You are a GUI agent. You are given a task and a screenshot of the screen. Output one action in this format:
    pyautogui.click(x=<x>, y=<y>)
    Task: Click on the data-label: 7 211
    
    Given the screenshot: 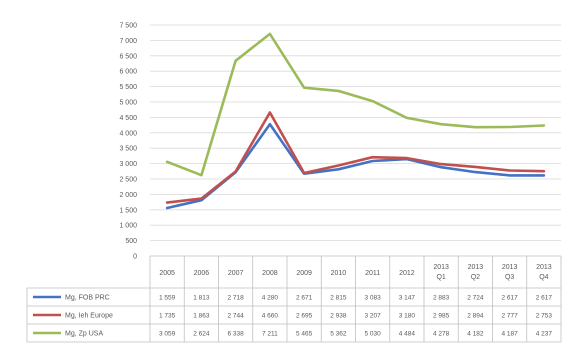 What is the action you would take?
    pyautogui.click(x=270, y=334)
    